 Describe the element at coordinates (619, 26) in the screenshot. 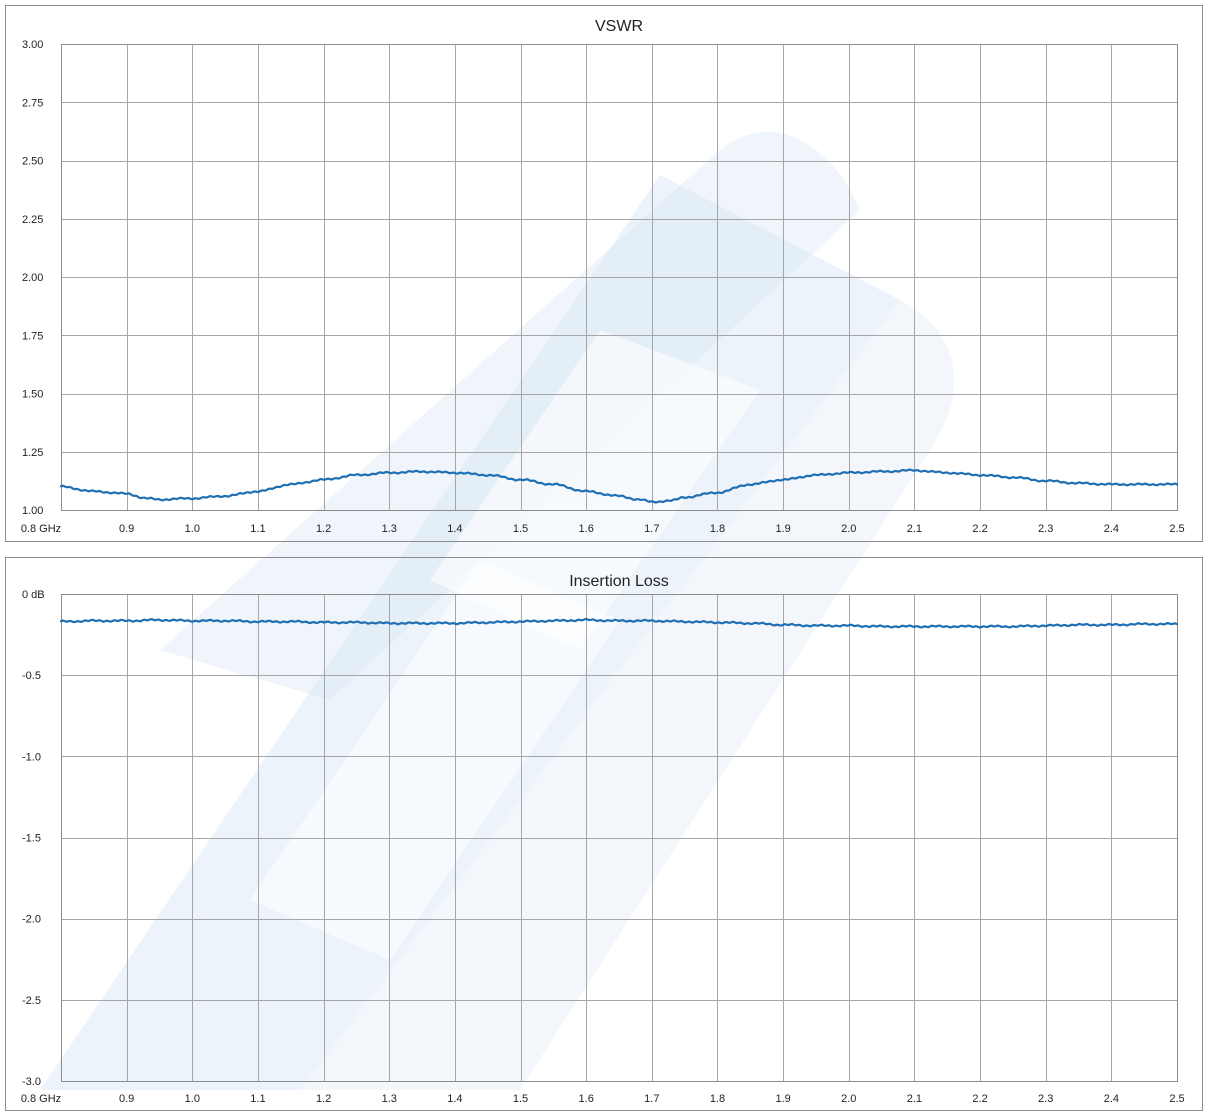

I see `chart-title: VSWR` at that location.